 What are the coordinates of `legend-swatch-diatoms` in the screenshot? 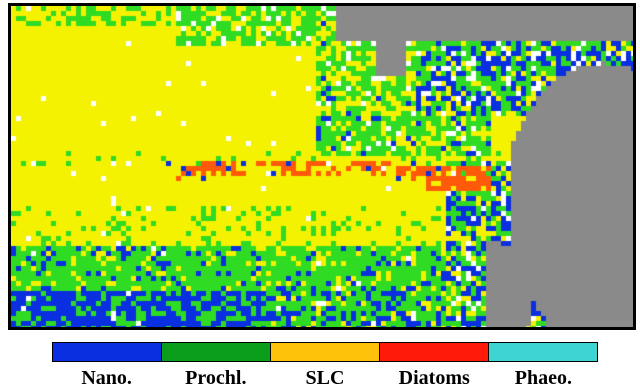 It's located at (434, 352).